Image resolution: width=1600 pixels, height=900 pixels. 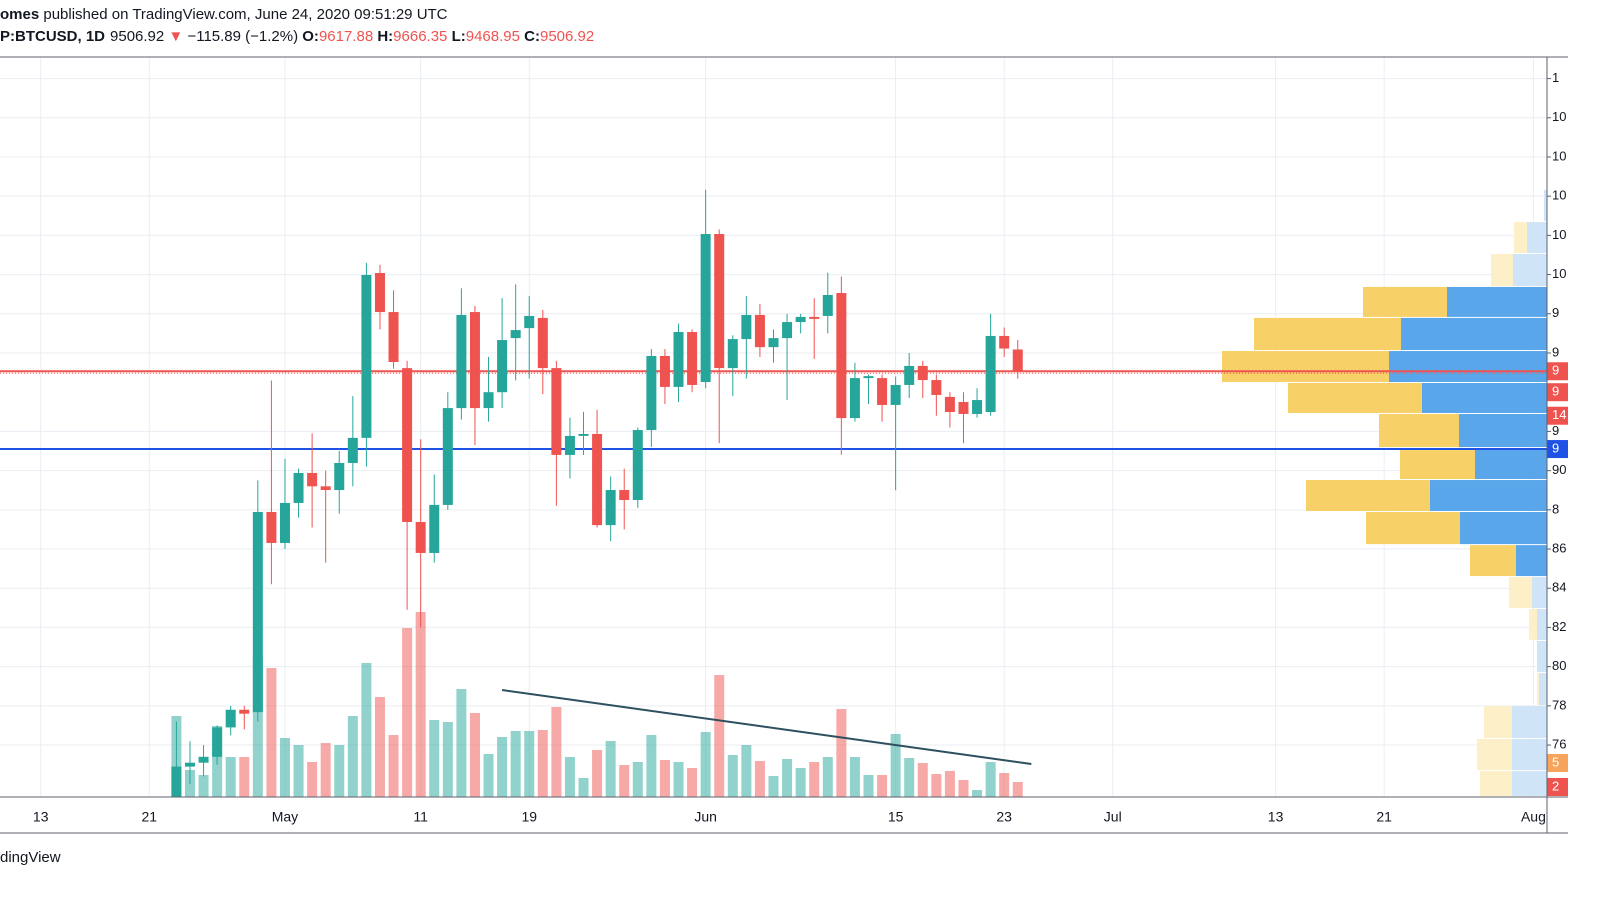 What do you see at coordinates (896, 817) in the screenshot?
I see `x-tick-label: 15` at bounding box center [896, 817].